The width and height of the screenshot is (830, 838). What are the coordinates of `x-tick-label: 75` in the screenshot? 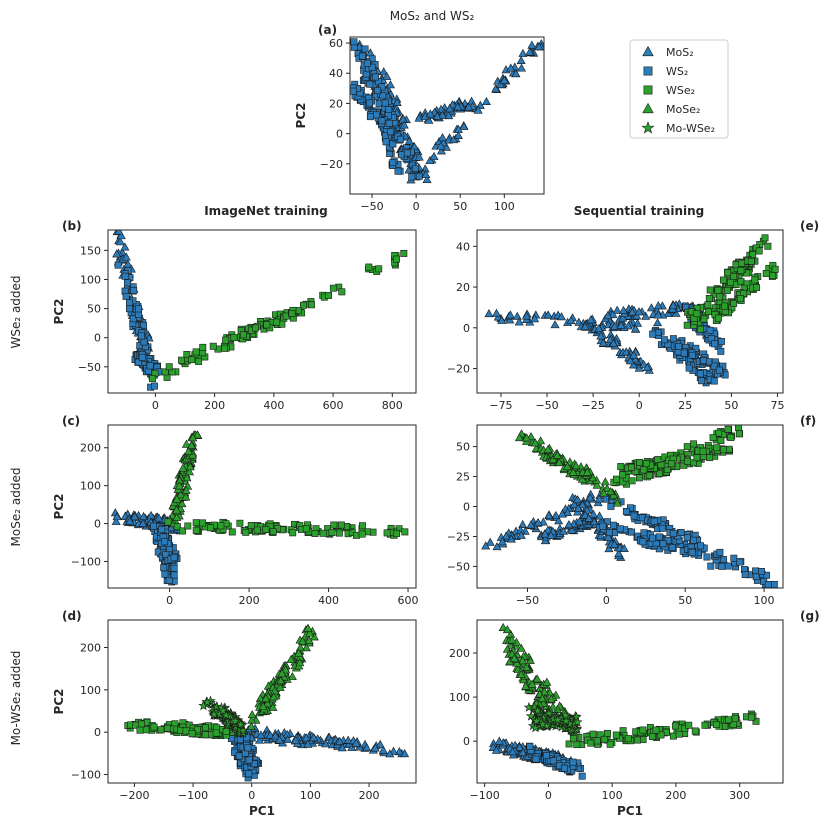 It's located at (777, 405).